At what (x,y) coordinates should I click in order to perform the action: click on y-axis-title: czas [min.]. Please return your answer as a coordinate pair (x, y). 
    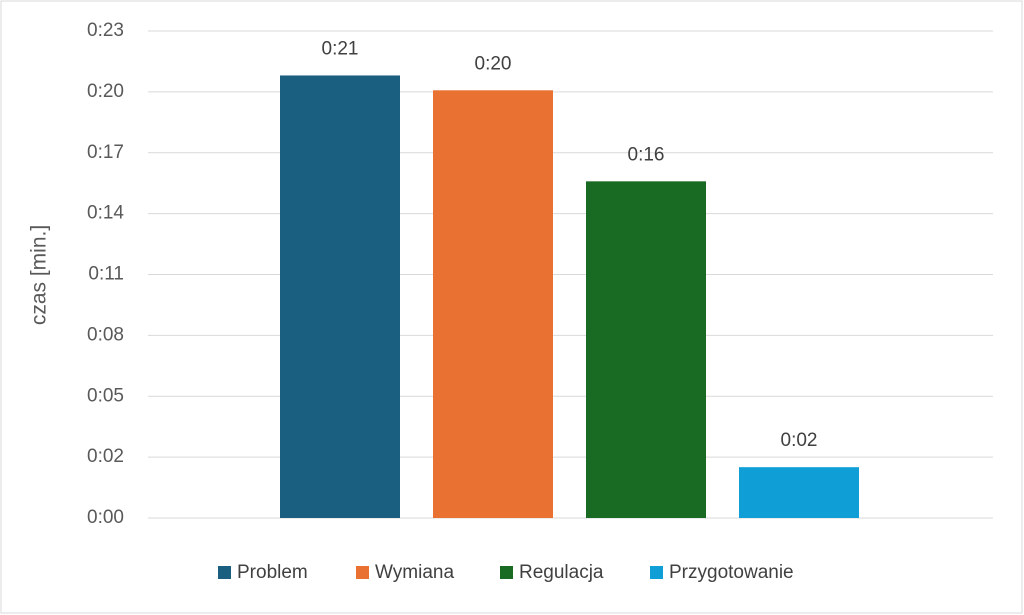
    Looking at the image, I should click on (39, 275).